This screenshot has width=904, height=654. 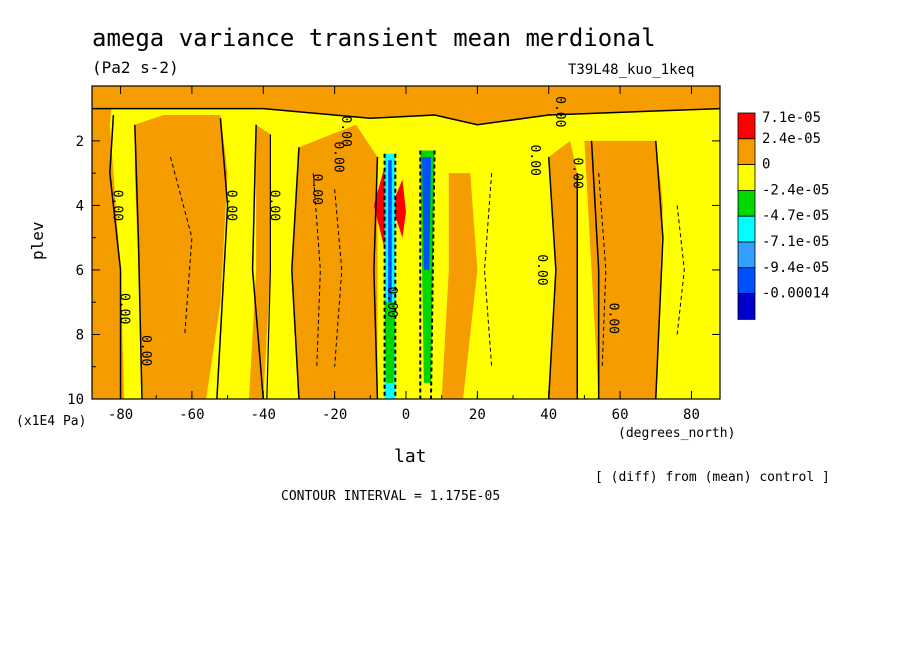 What do you see at coordinates (406, 415) in the screenshot?
I see `x-tick-label: 0` at bounding box center [406, 415].